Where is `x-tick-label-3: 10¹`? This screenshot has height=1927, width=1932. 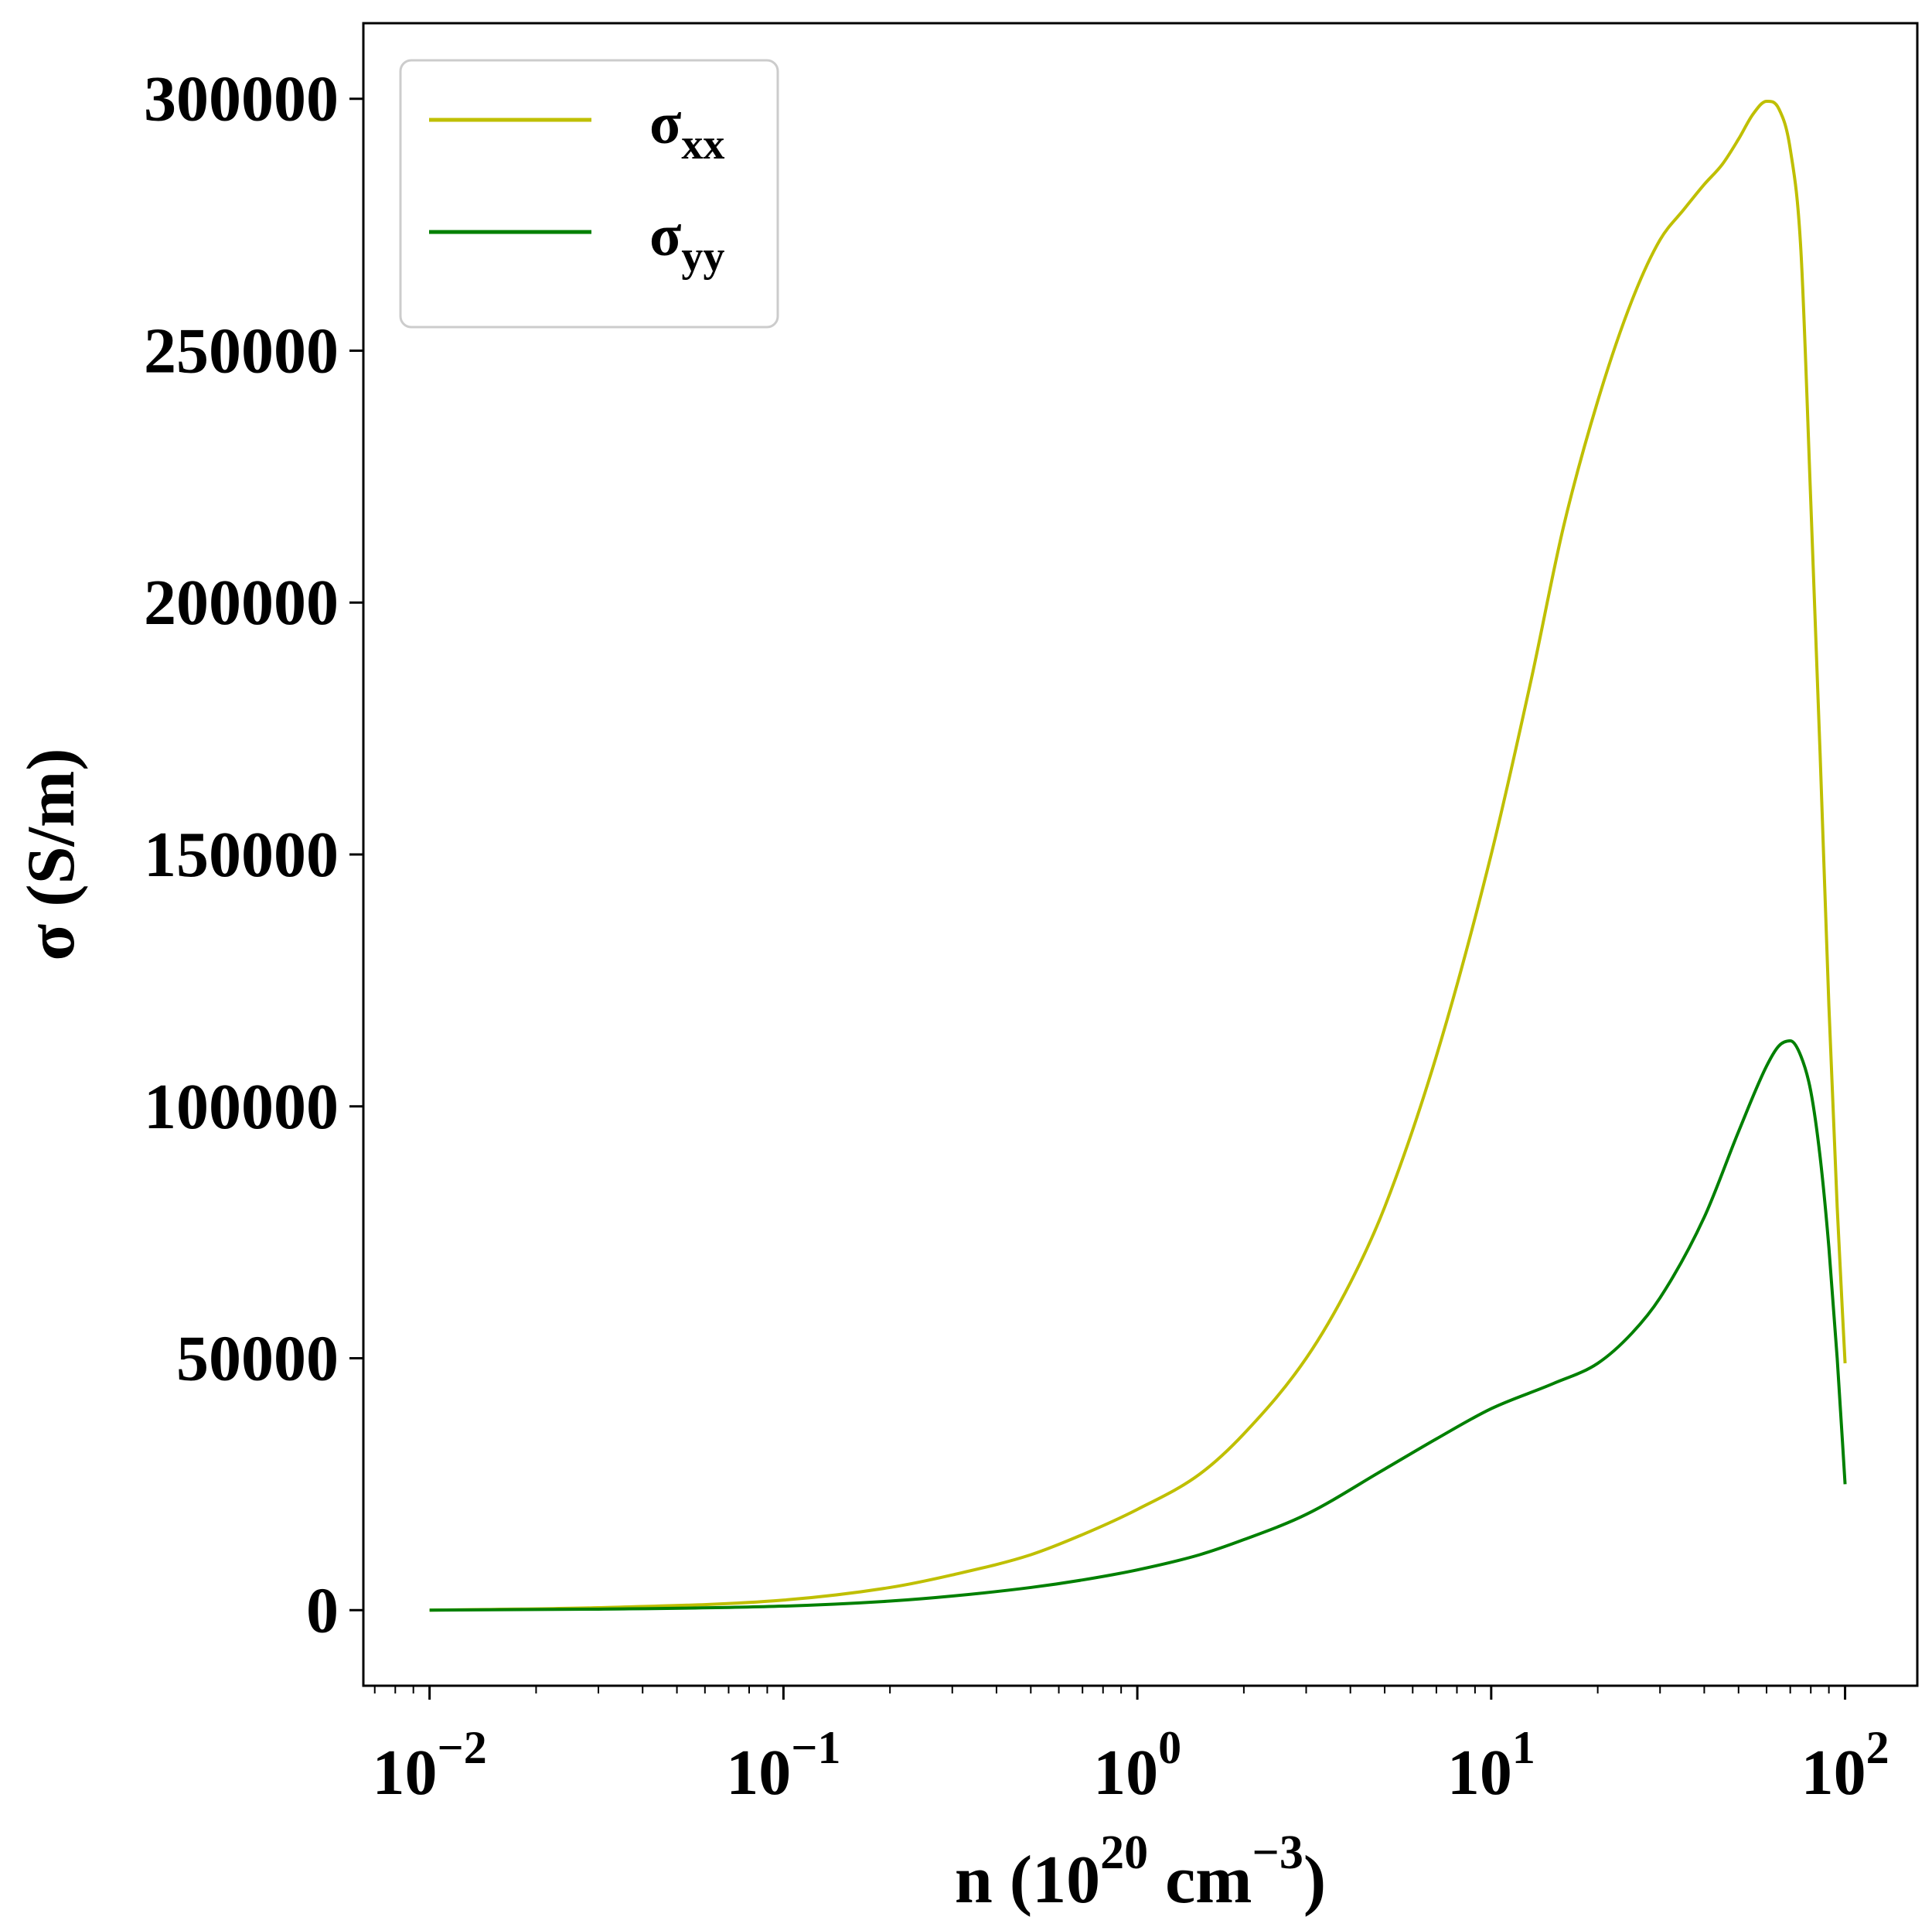
x-tick-label-3: 10¹ is located at coordinates (1491, 1765).